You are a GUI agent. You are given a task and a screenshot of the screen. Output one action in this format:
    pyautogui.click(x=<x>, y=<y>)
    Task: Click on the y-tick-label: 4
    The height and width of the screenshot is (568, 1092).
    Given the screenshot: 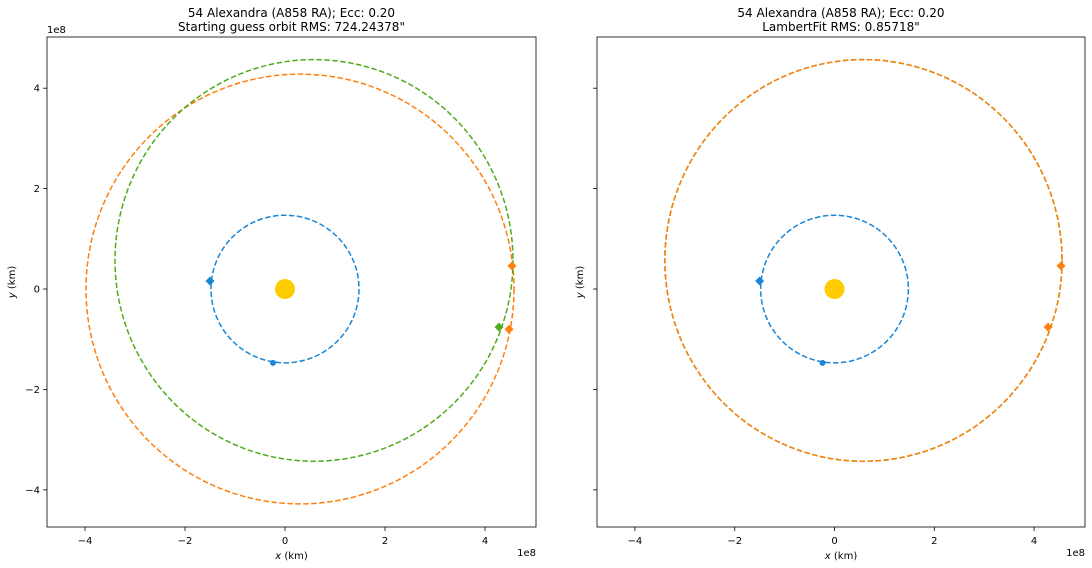 What is the action you would take?
    pyautogui.click(x=37, y=89)
    